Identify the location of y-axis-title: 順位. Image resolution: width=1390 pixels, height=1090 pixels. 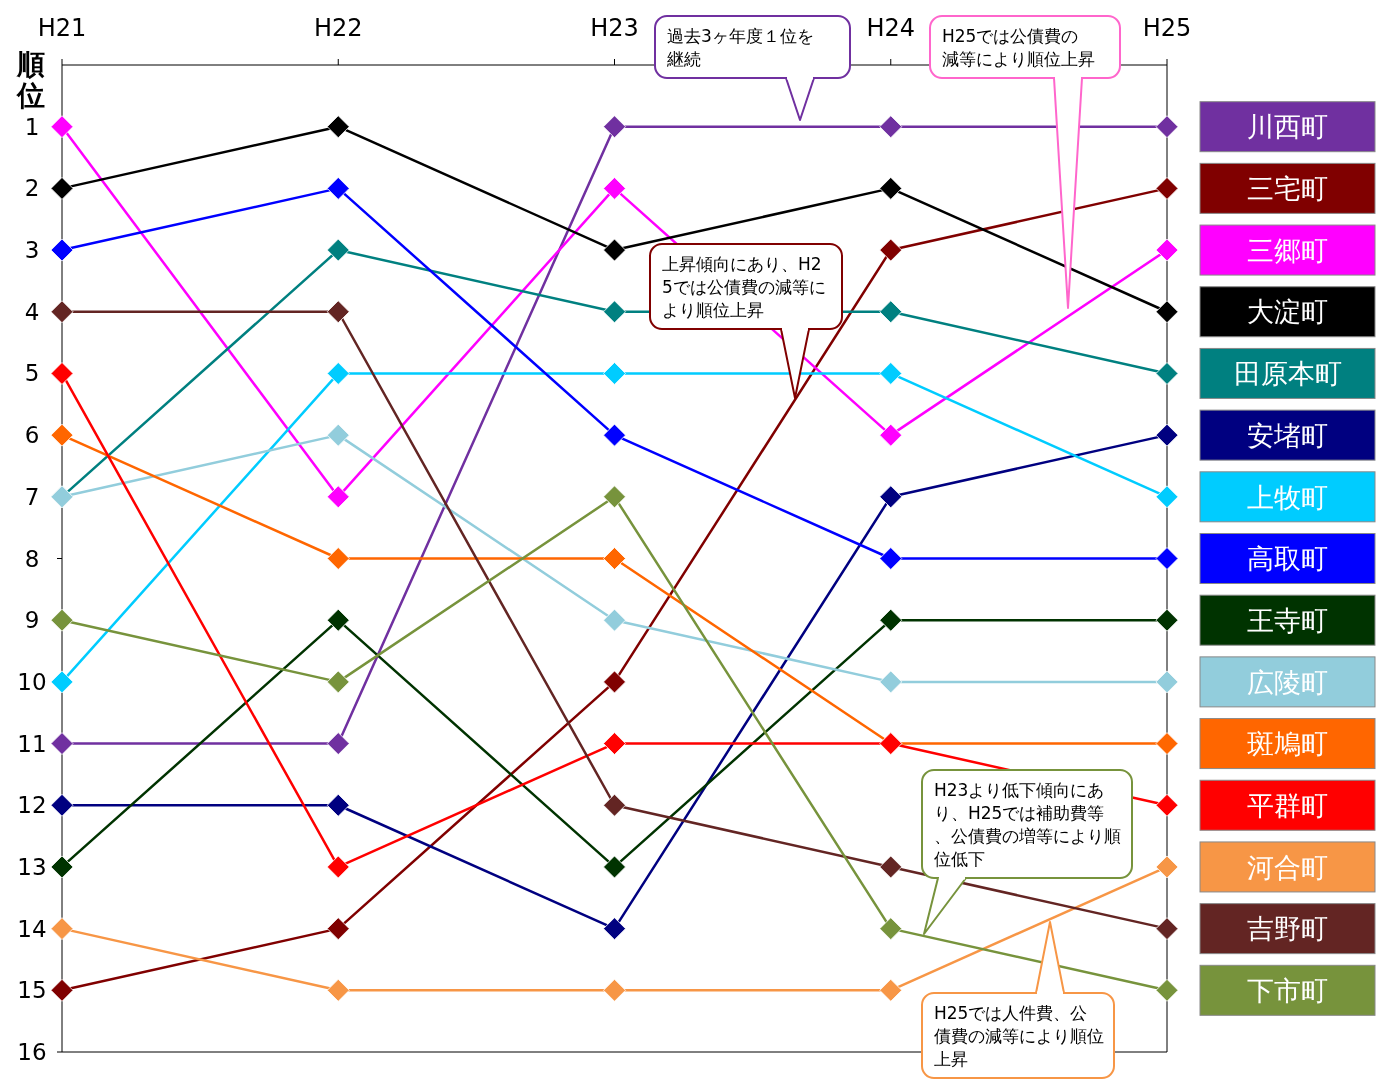
(30, 80).